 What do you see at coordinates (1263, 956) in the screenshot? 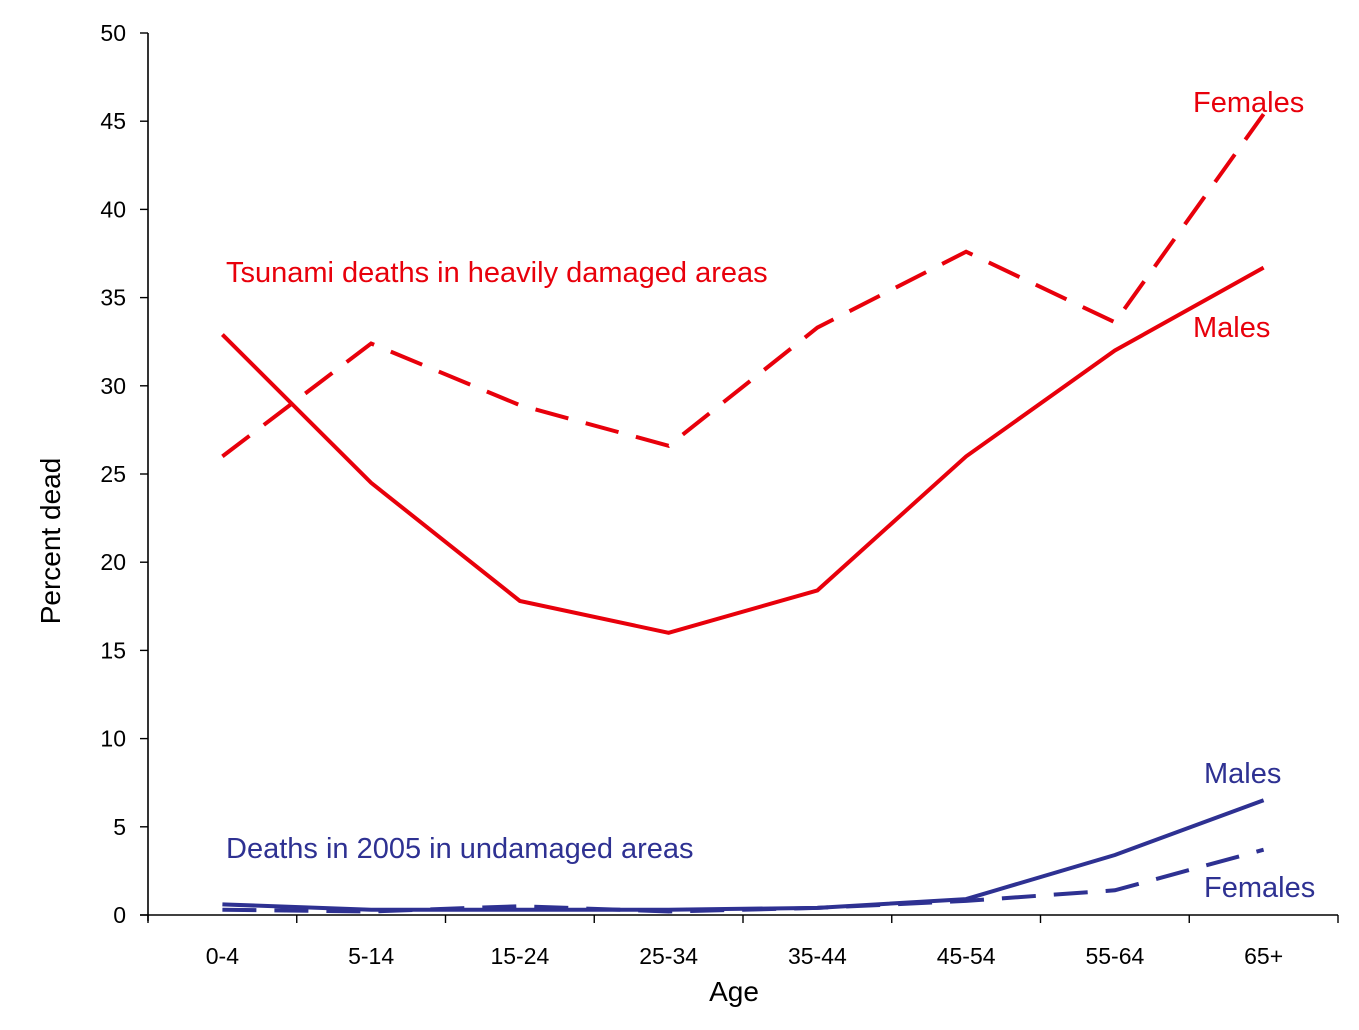
I see `x-tick-label: 65+` at bounding box center [1263, 956].